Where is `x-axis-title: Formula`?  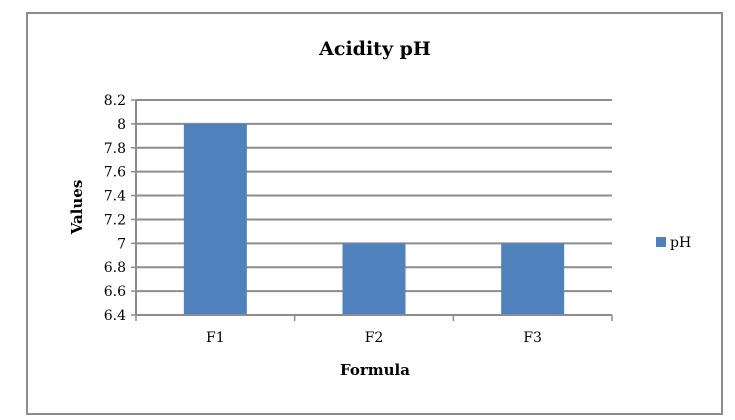
x-axis-title: Formula is located at coordinates (375, 370).